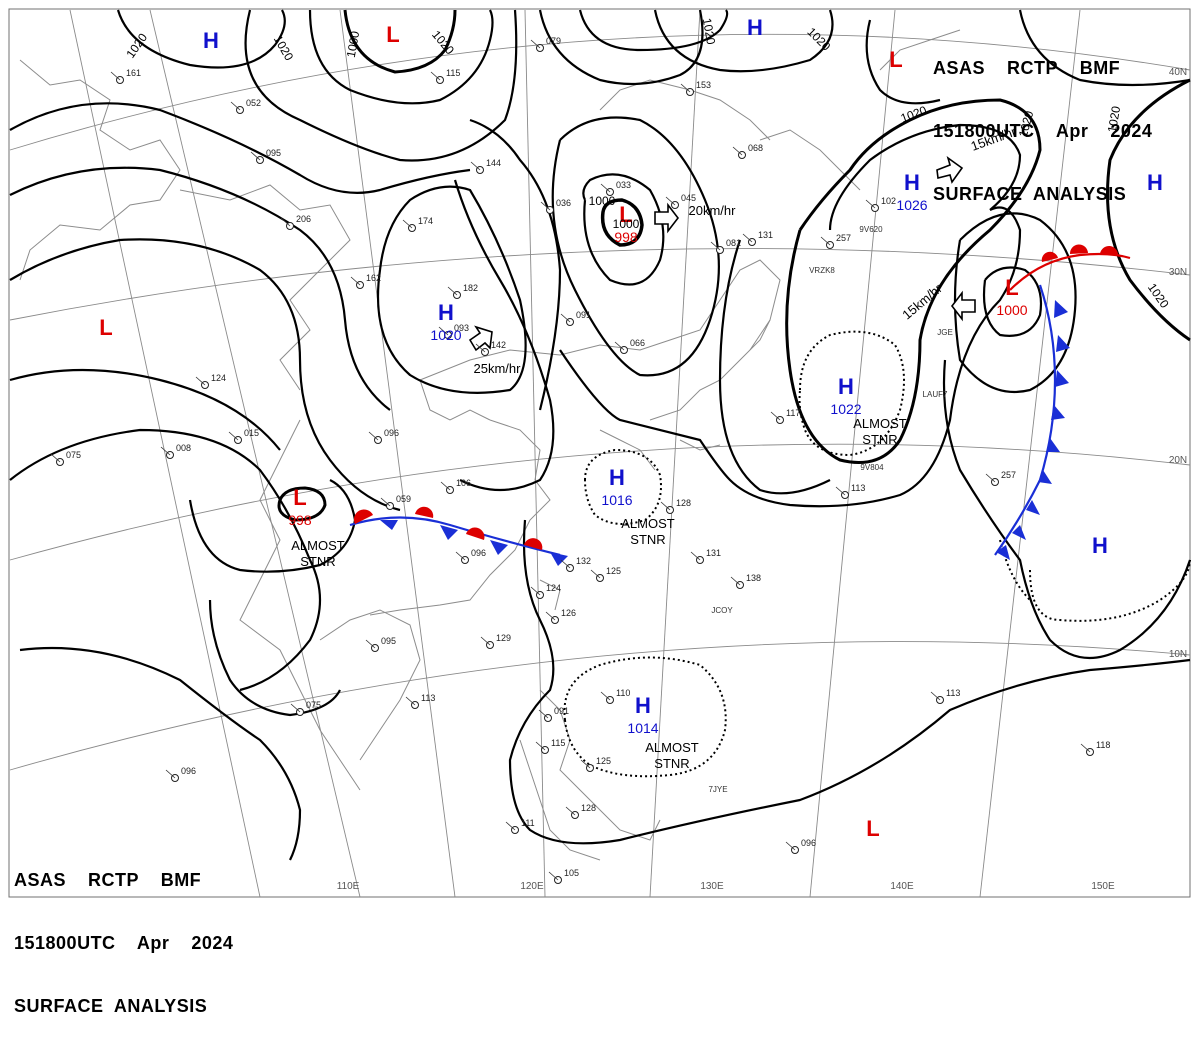  I want to click on station-pressure: 132, so click(583, 561).